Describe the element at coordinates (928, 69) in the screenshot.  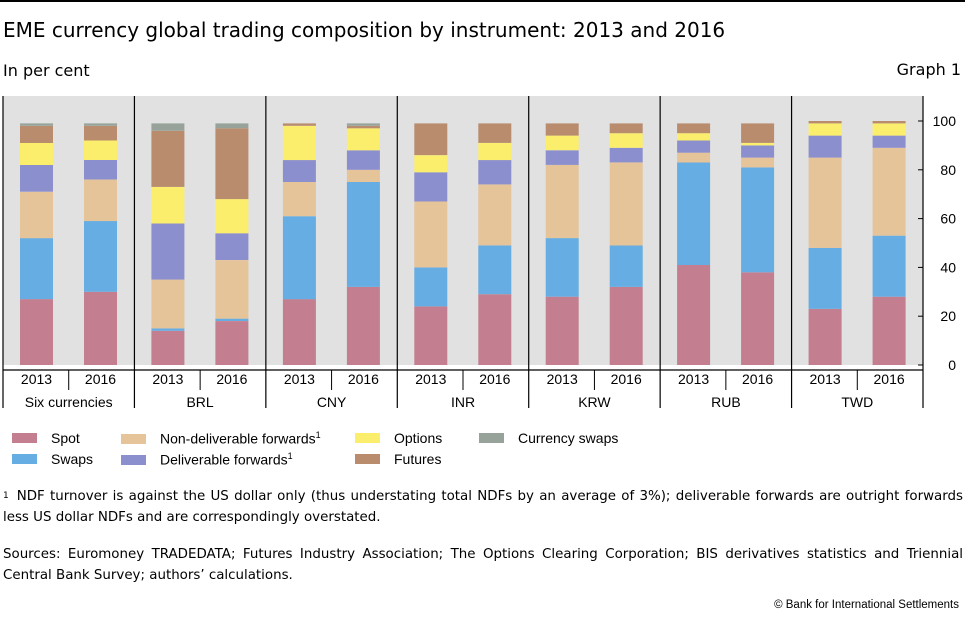
I see `graph-number: Graph 1` at that location.